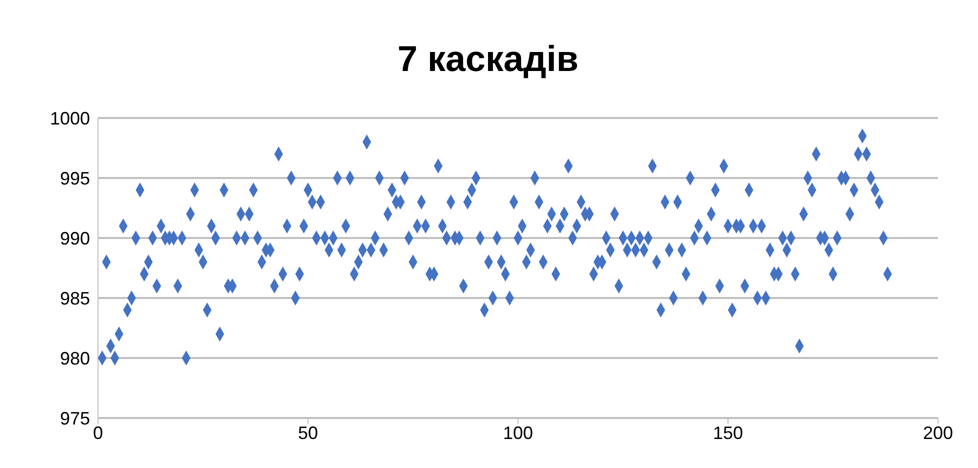  Describe the element at coordinates (75, 418) in the screenshot. I see `y-tick-label: 975` at that location.